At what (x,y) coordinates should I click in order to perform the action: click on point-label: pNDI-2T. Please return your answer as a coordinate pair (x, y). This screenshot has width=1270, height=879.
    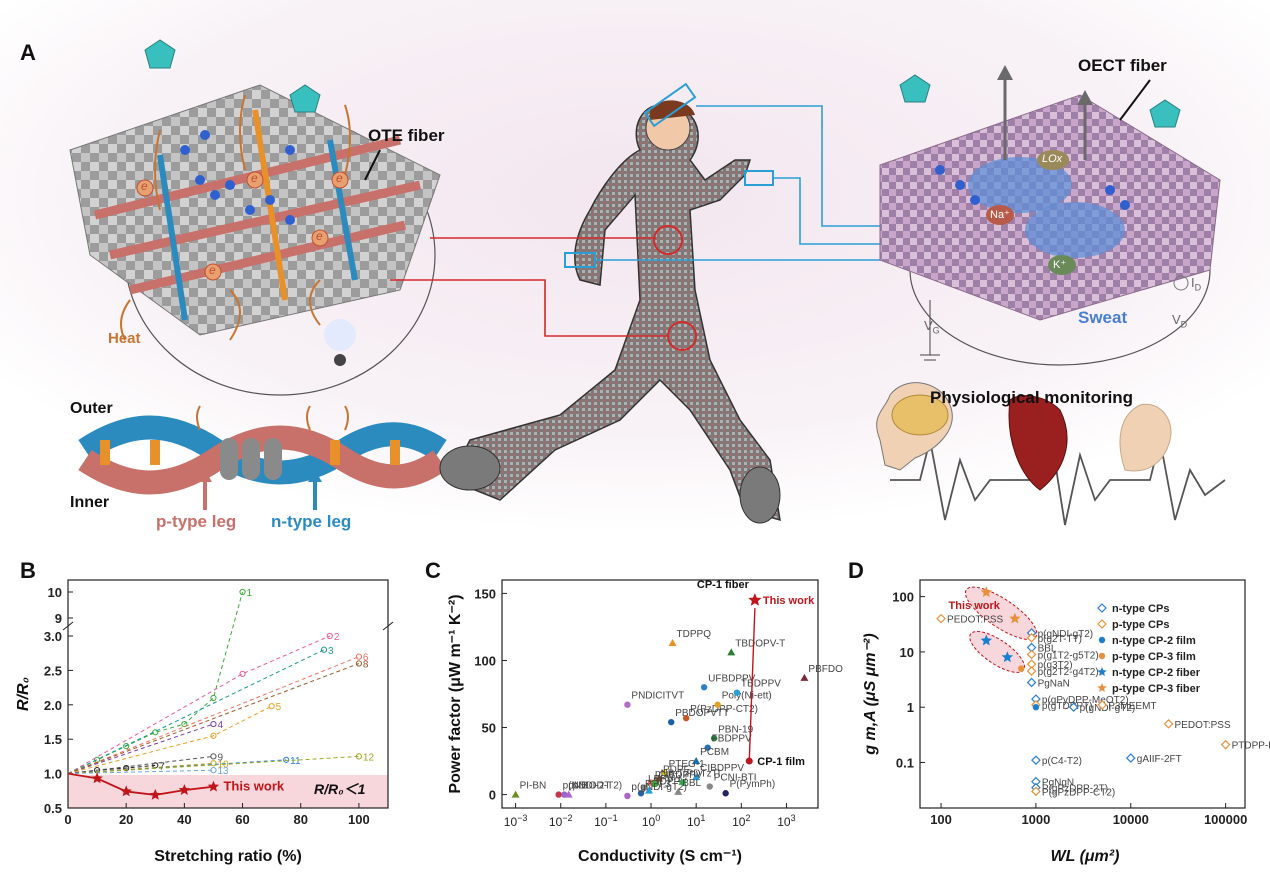
    Looking at the image, I should click on (592, 786).